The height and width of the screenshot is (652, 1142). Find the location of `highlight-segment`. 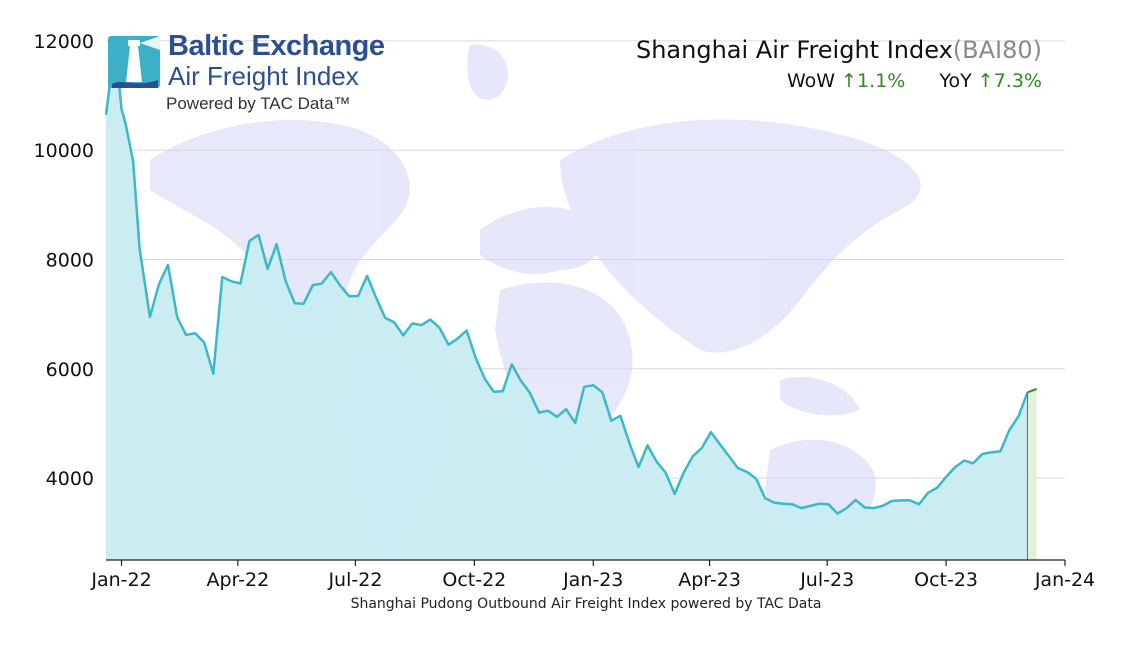

highlight-segment is located at coordinates (1032, 474).